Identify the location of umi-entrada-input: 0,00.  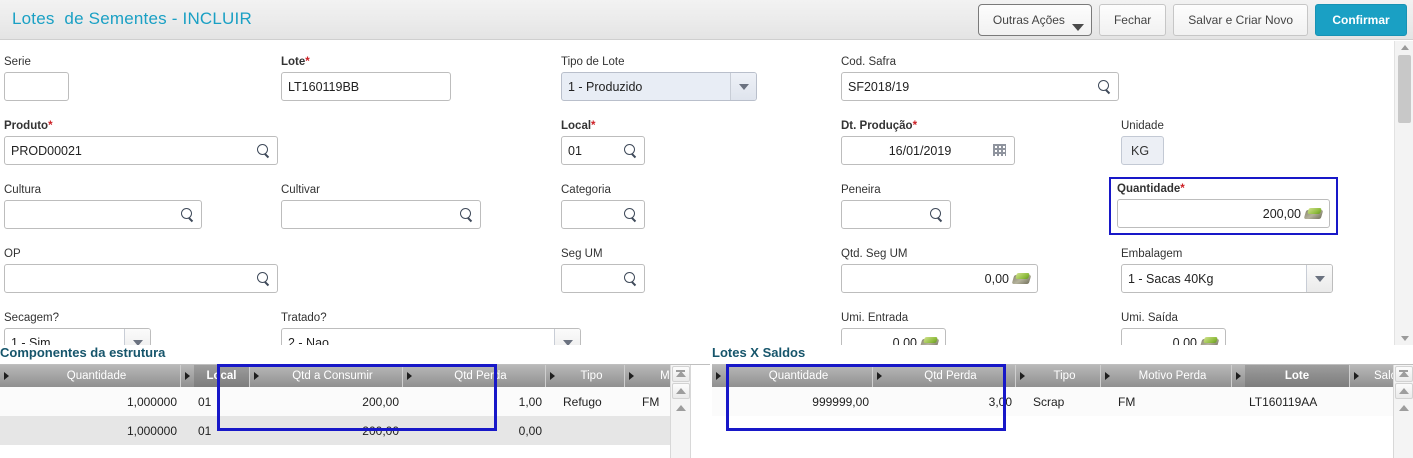
(893, 336).